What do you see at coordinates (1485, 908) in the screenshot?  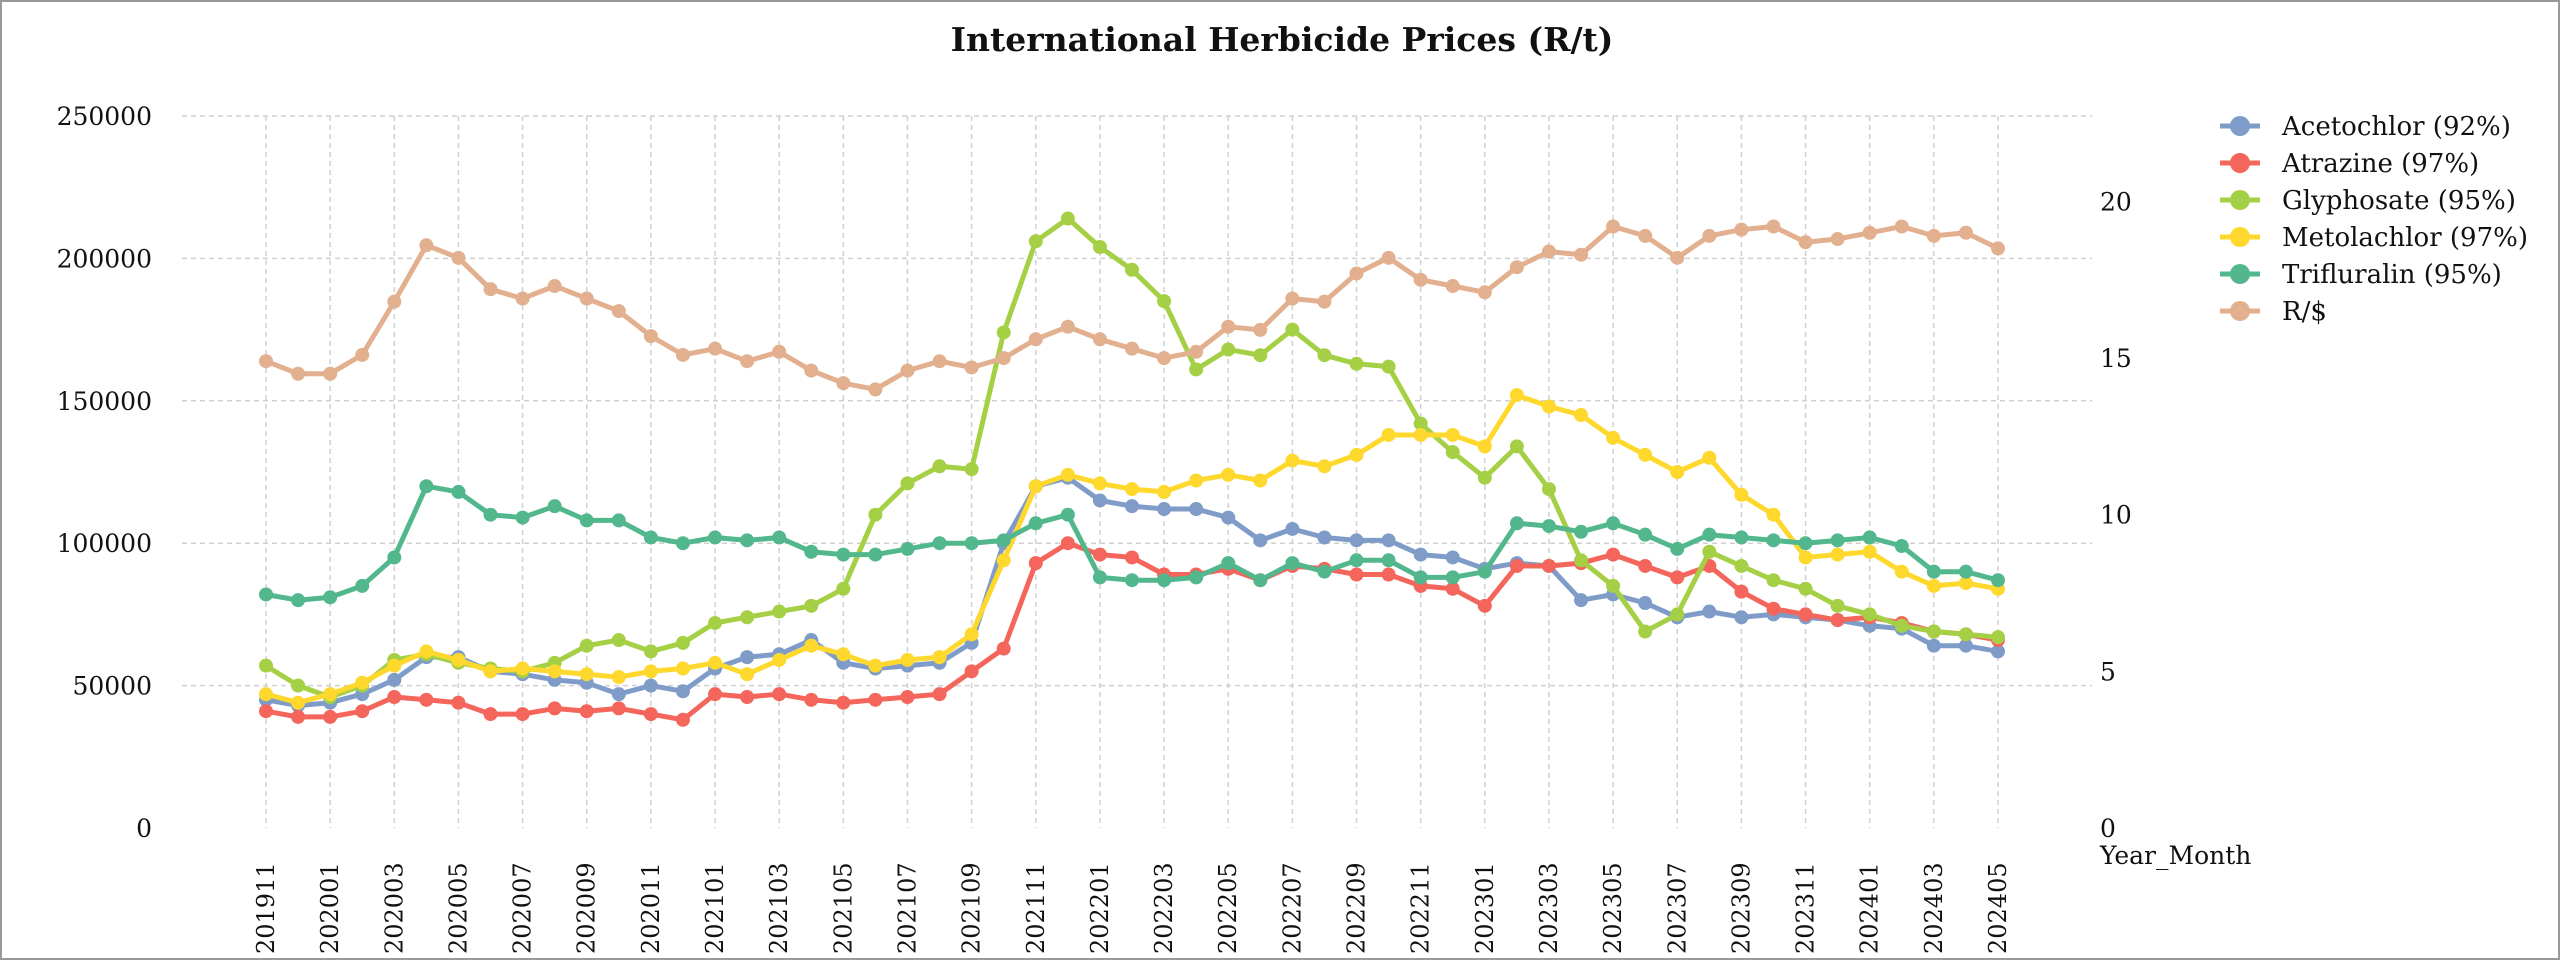 I see `x-tick-label: 202301` at bounding box center [1485, 908].